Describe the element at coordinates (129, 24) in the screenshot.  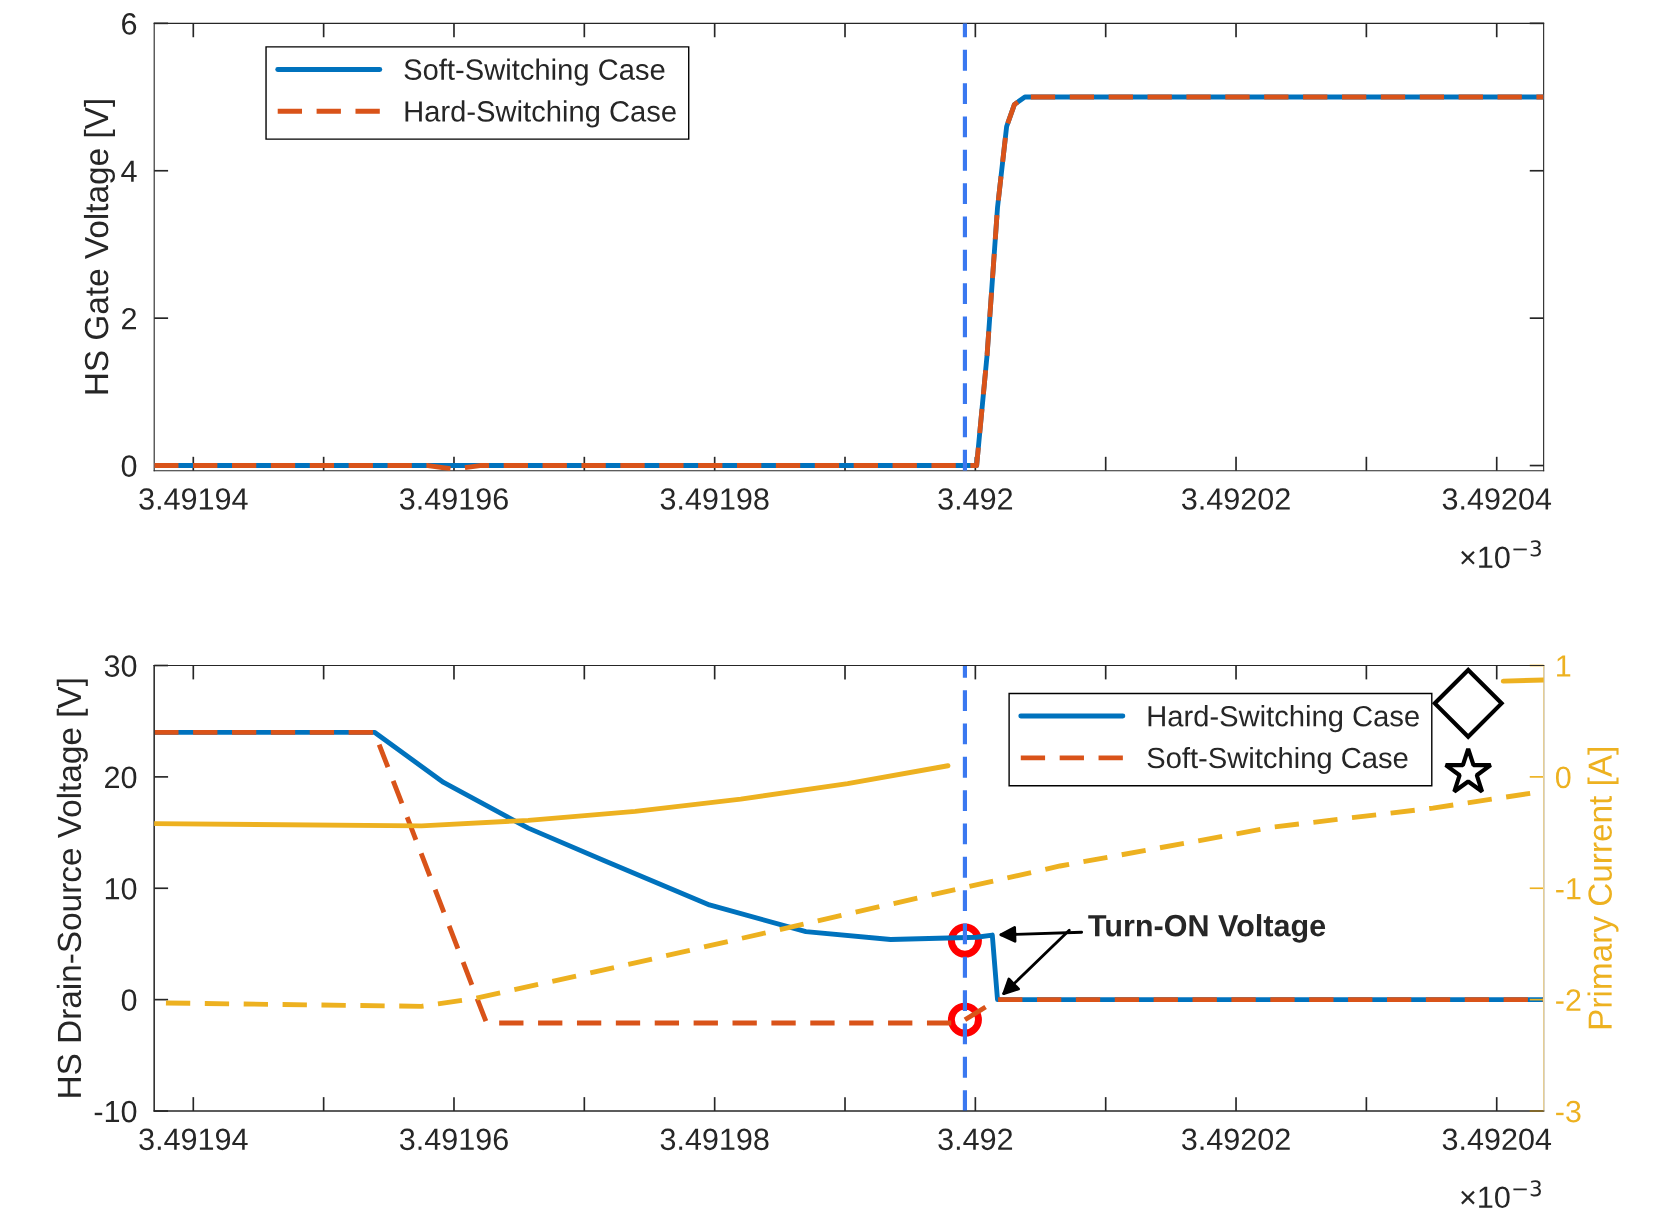
I see `y-tick-label: 6` at that location.